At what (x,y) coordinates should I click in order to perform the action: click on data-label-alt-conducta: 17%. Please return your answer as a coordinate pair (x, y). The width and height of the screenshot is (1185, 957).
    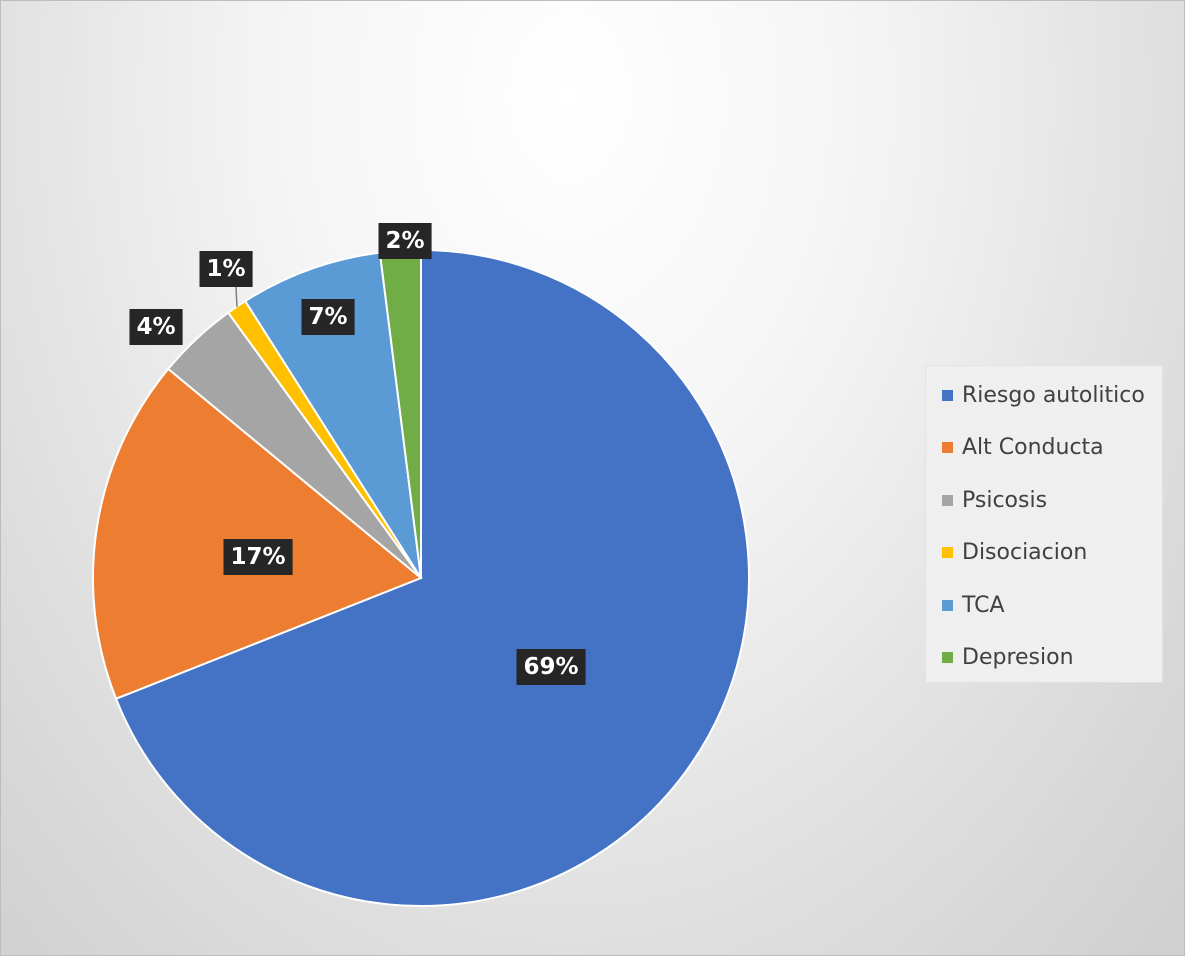
    Looking at the image, I should click on (258, 557).